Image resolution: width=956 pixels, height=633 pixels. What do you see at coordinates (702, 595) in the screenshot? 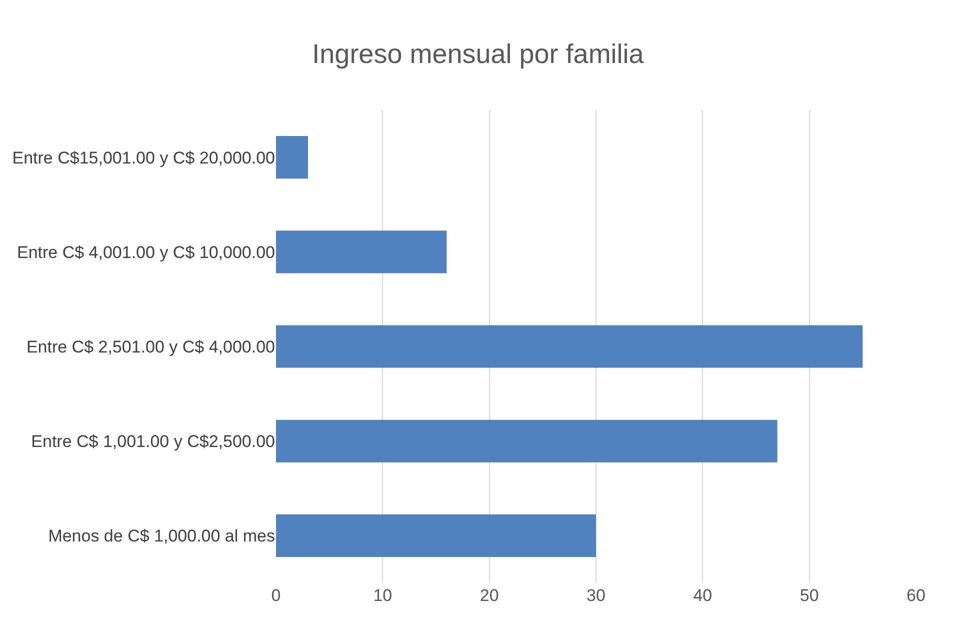
I see `x-tick-label: 40` at bounding box center [702, 595].